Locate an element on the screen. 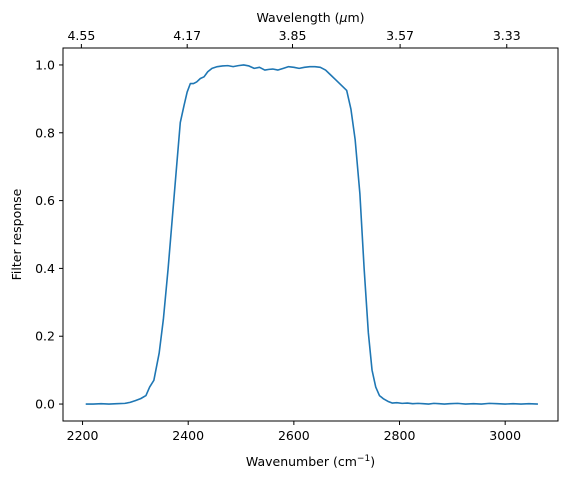  y-tick-label: 1.0 is located at coordinates (45, 64).